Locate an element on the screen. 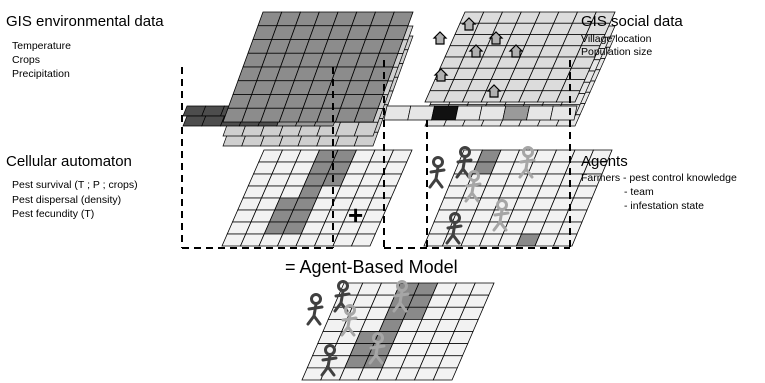 The width and height of the screenshot is (765, 383). gis-environmental-item-temperature: Temperature is located at coordinates (41, 46).